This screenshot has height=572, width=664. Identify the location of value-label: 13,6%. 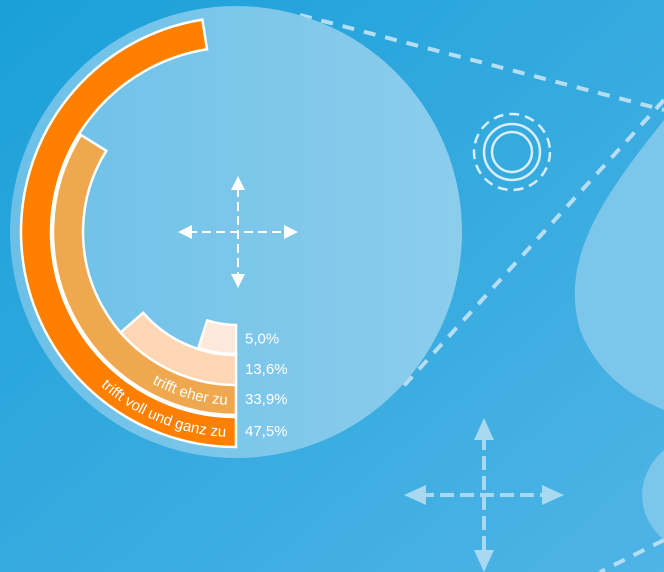
(266, 369).